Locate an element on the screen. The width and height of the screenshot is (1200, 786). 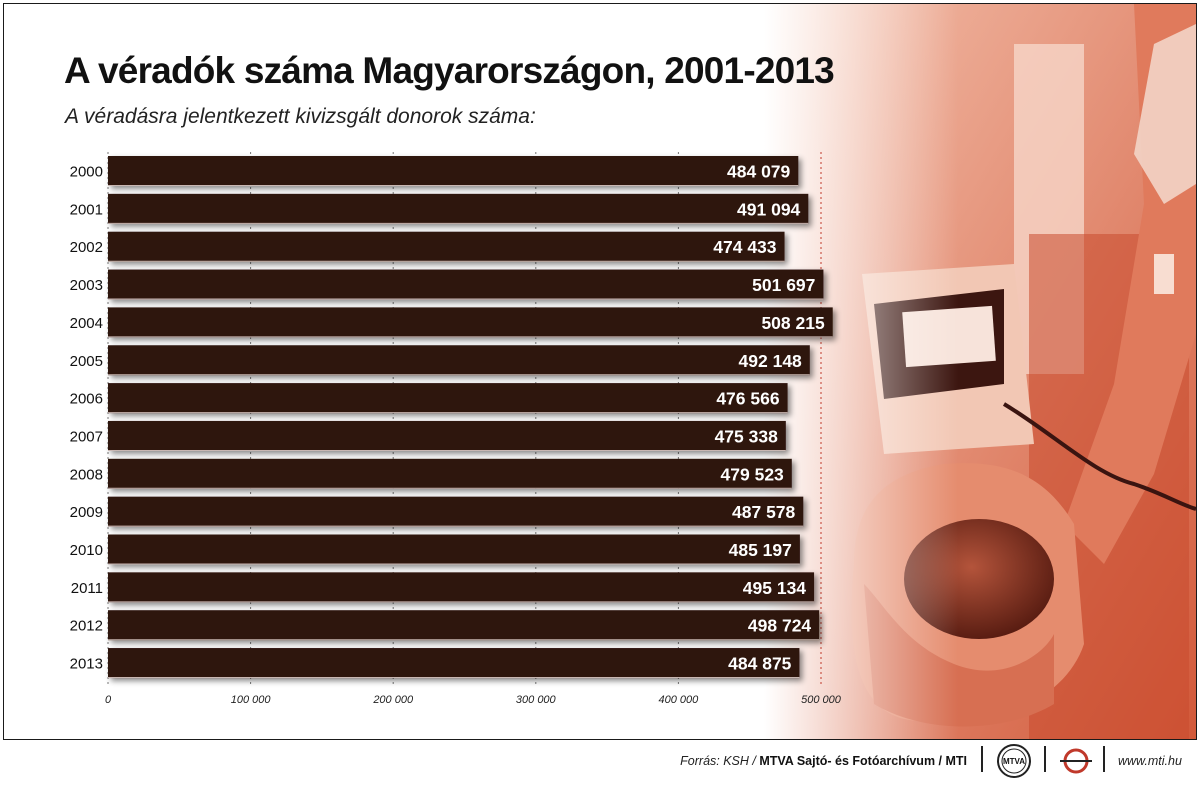
value-label: 484 875 is located at coordinates (760, 664).